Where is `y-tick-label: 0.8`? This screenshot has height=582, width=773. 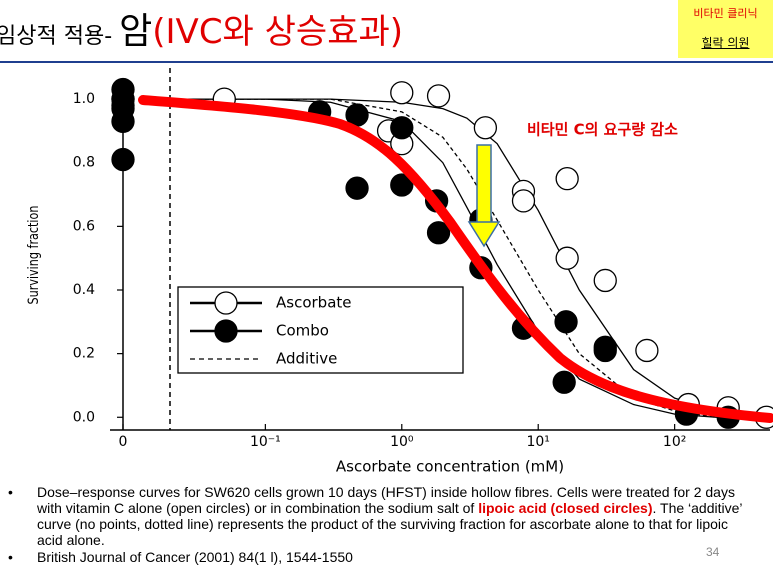 y-tick-label: 0.8 is located at coordinates (84, 163).